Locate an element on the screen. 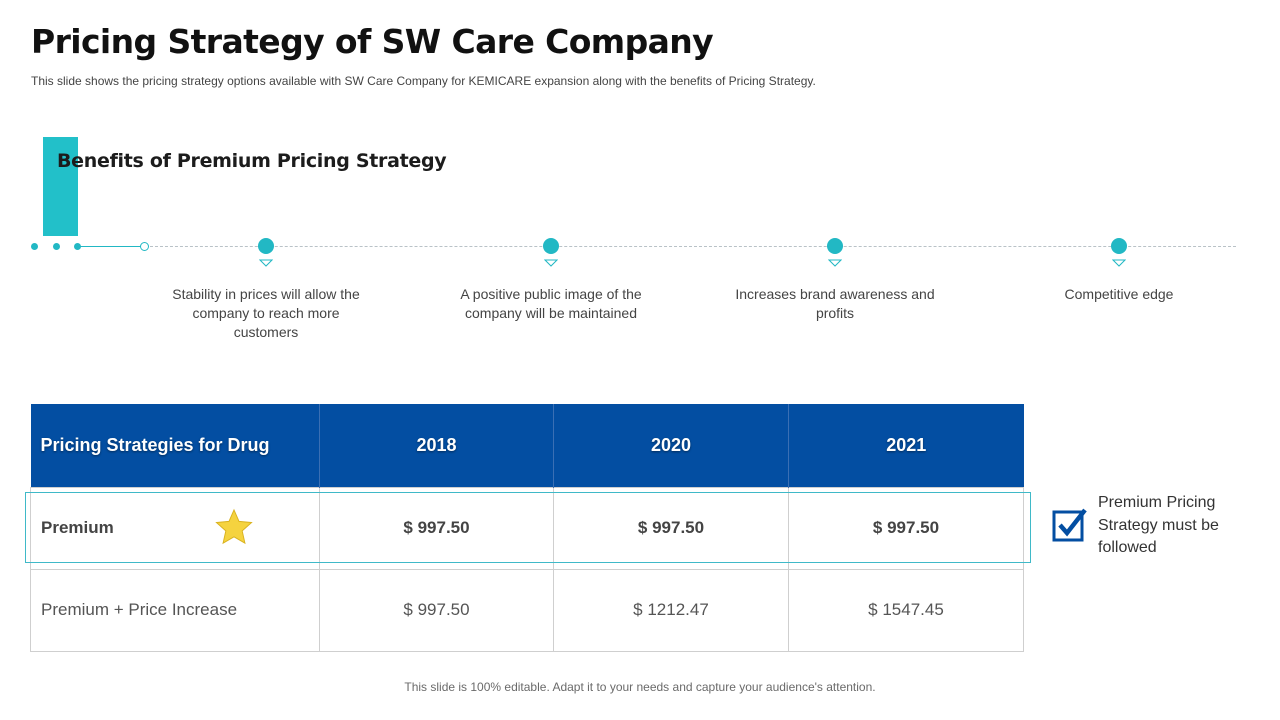  column-header: Pricing Strategies for Drug is located at coordinates (175, 445).